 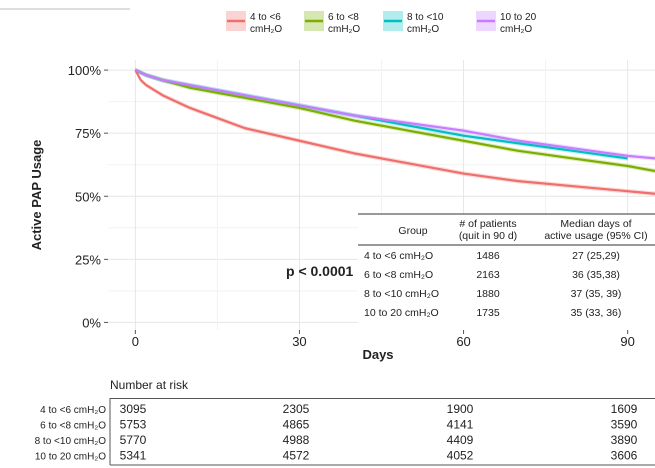 What do you see at coordinates (88, 133) in the screenshot?
I see `y-tick-label: 75%` at bounding box center [88, 133].